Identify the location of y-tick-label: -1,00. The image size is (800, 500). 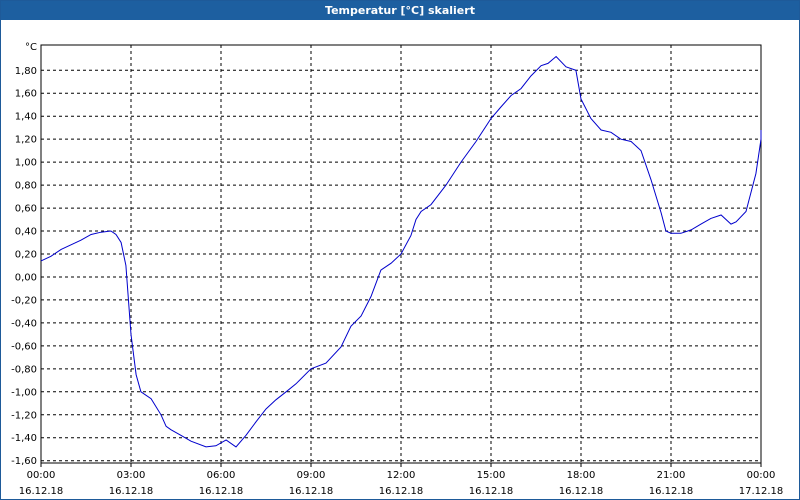
(24, 392).